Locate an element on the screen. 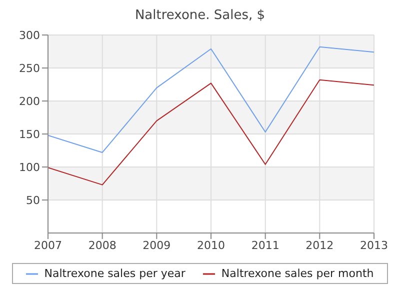 This screenshot has width=400, height=300. y-tick-label: 50 is located at coordinates (33, 200).